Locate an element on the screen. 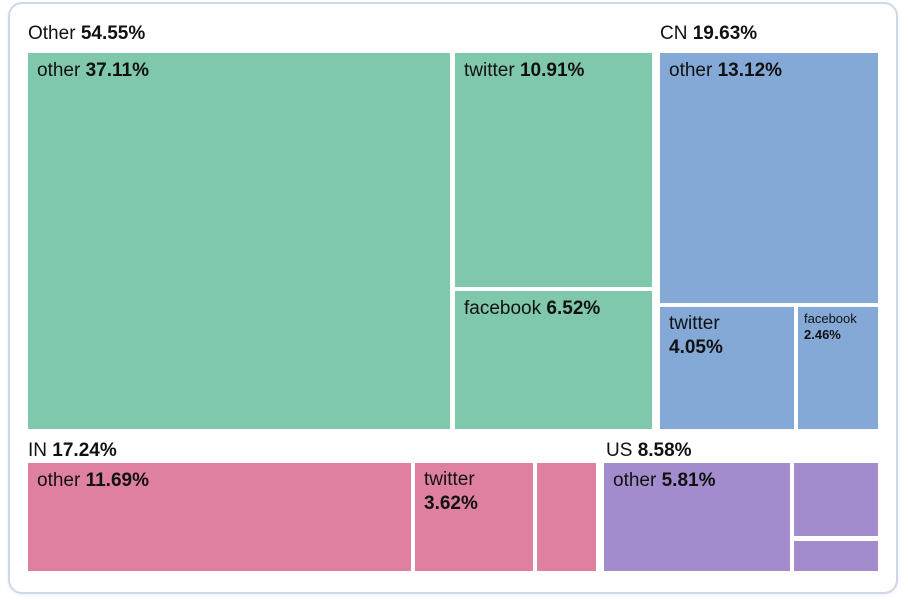 This screenshot has height=600, width=908. group-label: CN is located at coordinates (674, 33).